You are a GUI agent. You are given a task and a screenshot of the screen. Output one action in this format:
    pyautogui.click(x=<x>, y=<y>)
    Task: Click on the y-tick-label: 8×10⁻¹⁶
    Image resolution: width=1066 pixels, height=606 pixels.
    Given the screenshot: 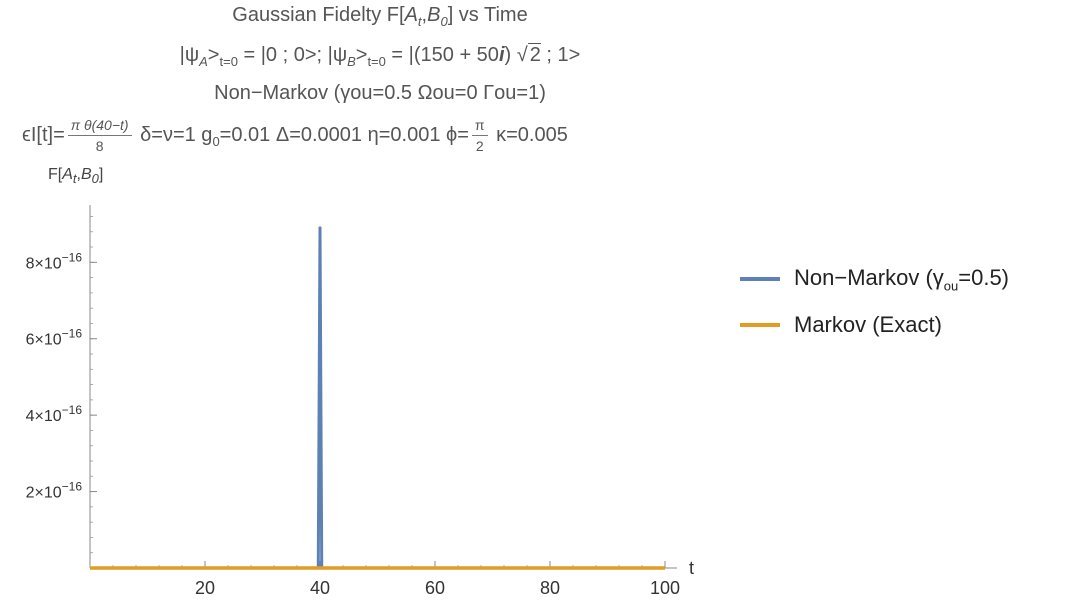 What is the action you would take?
    pyautogui.click(x=54, y=261)
    